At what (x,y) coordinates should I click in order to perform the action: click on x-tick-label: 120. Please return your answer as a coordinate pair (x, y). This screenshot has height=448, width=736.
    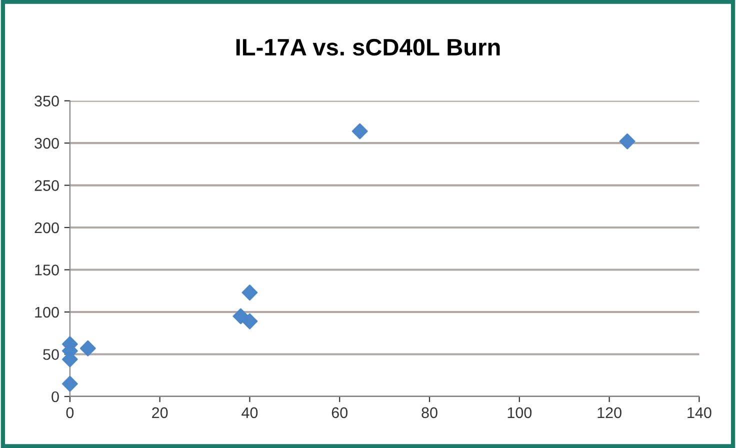
    Looking at the image, I should click on (610, 412).